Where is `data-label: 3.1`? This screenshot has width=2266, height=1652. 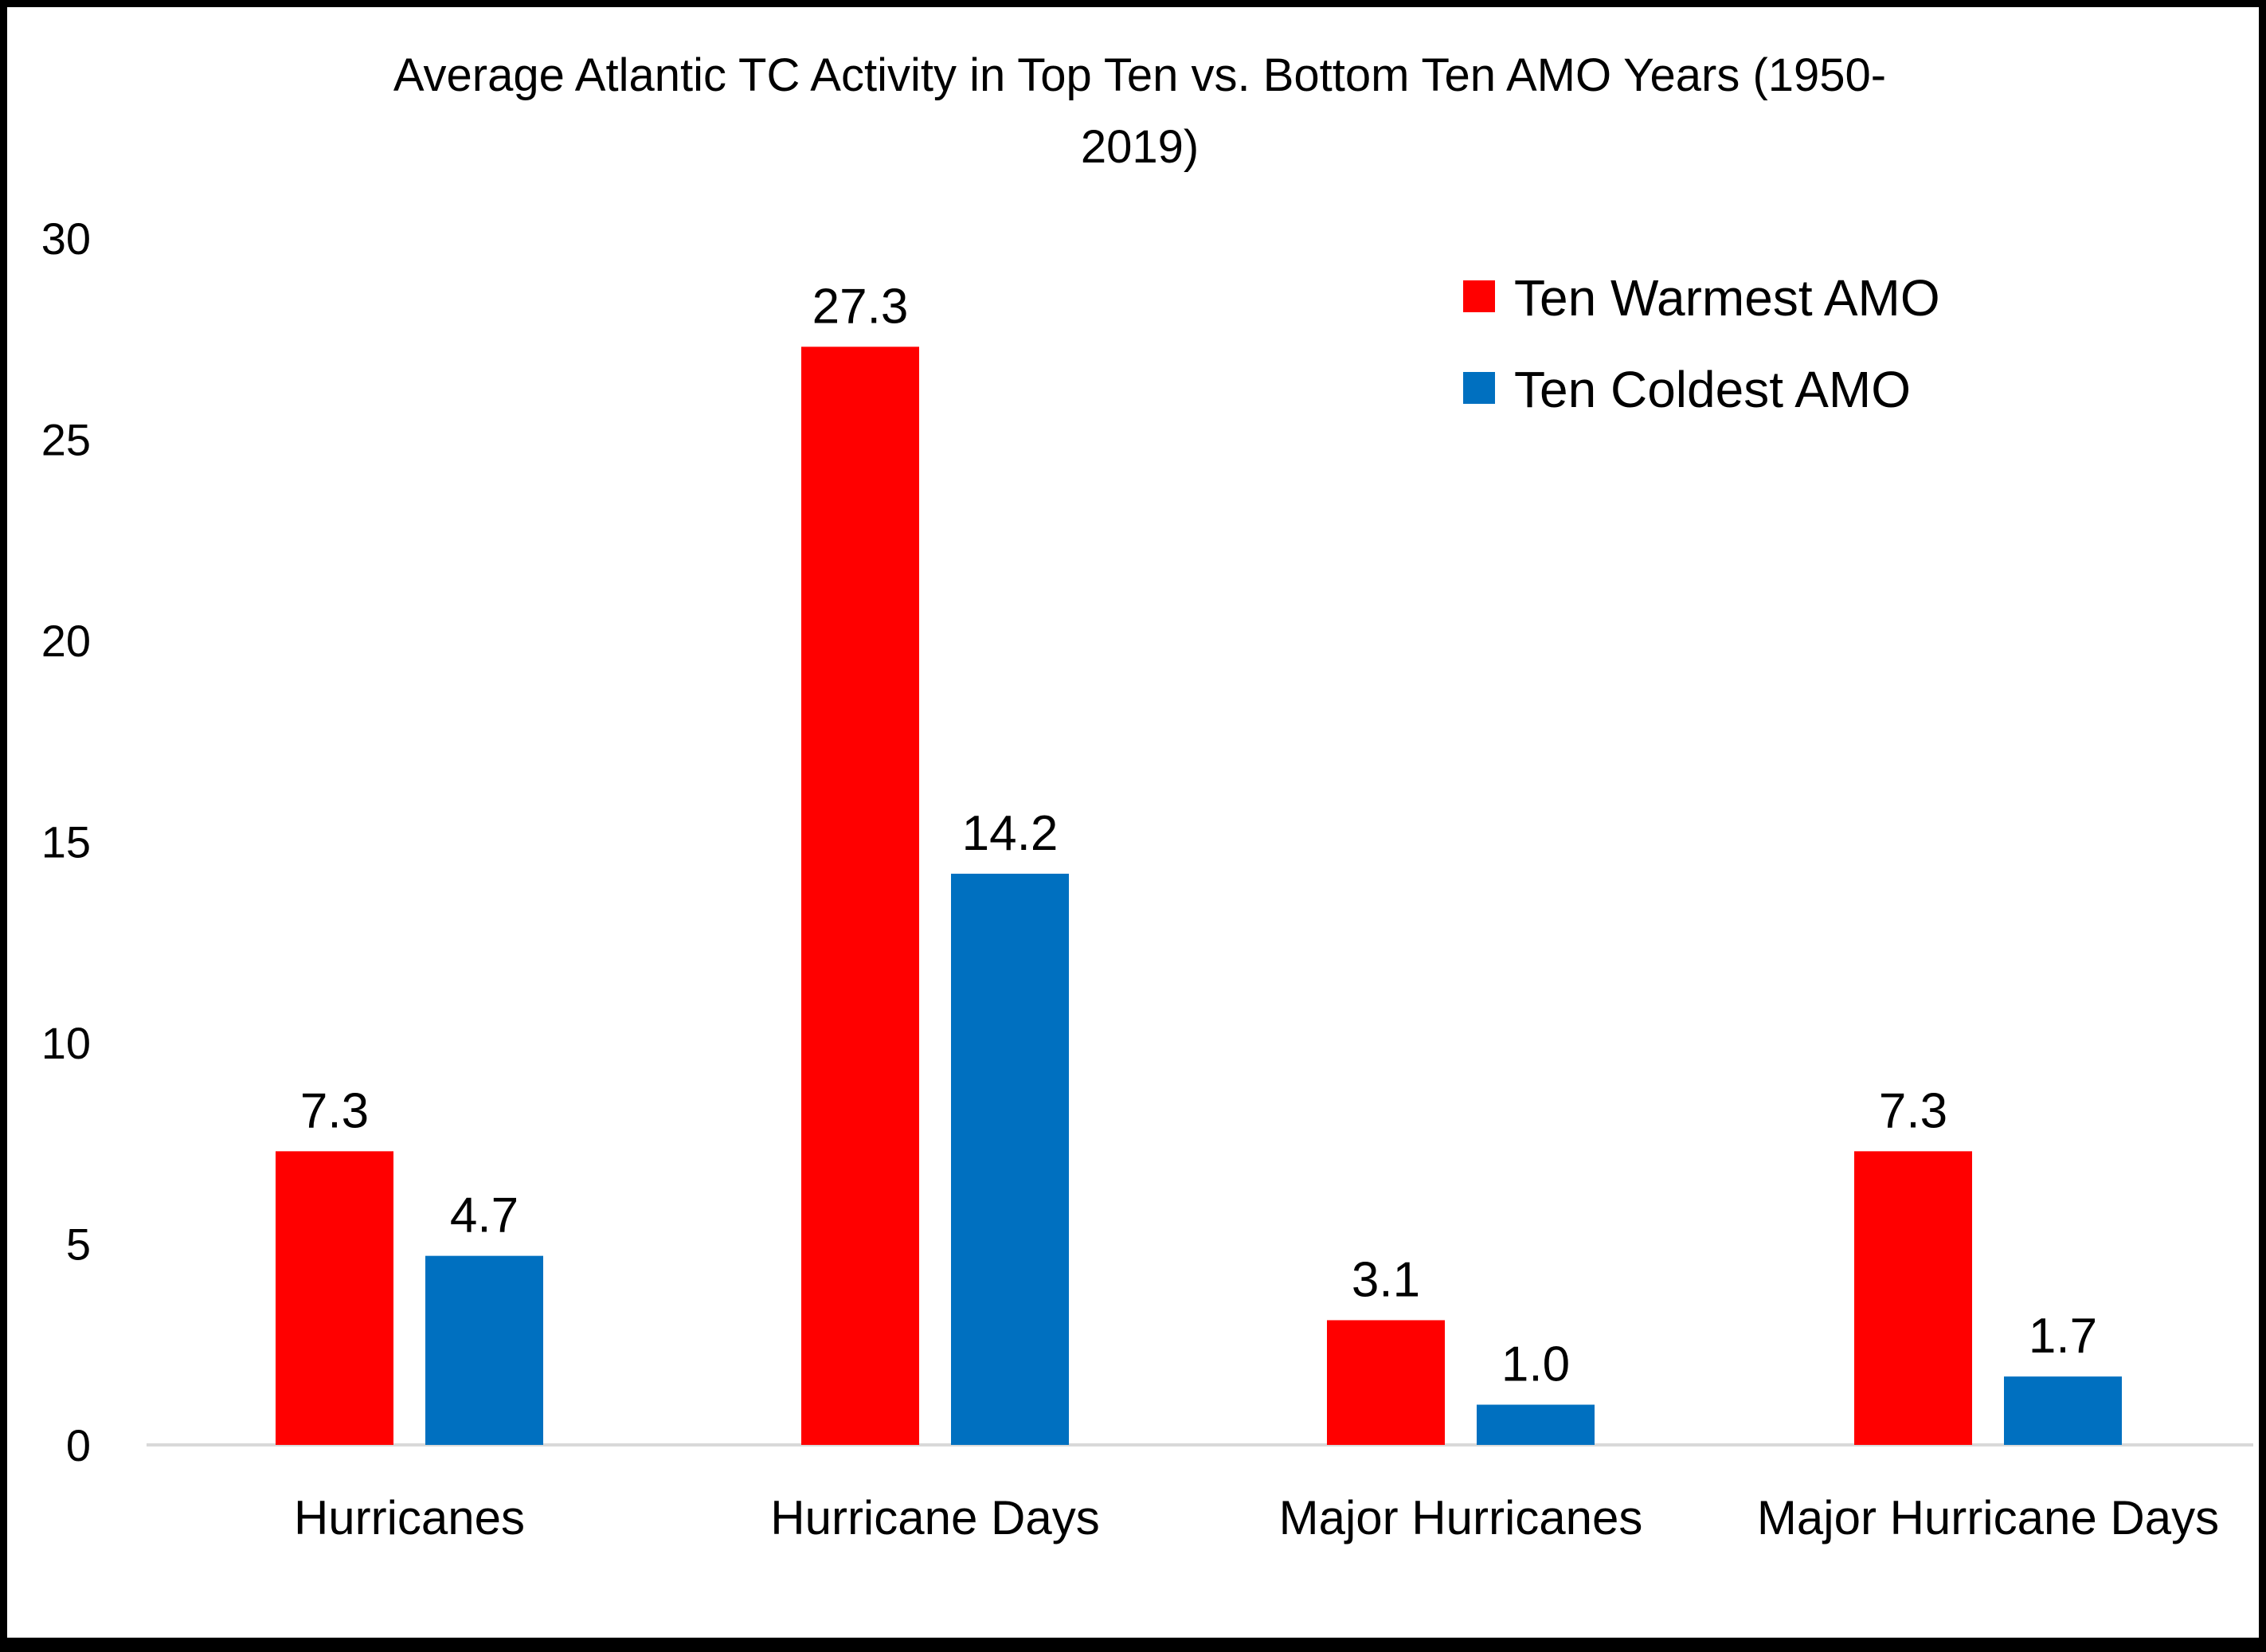
data-label: 3.1 is located at coordinates (1386, 1279).